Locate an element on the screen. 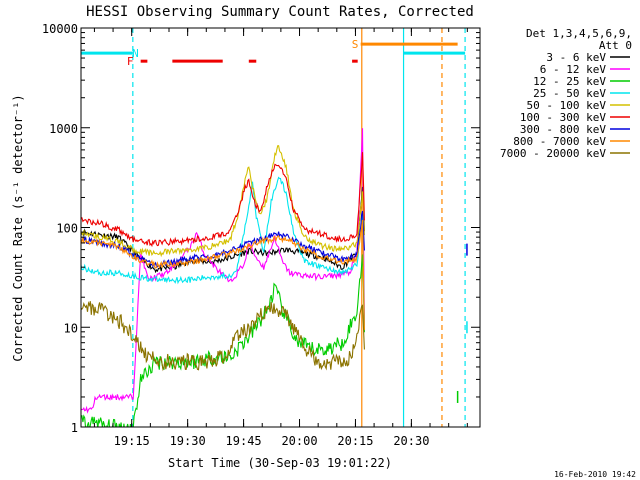  legend-label-3: 25 - 50 keV is located at coordinates (569, 93).